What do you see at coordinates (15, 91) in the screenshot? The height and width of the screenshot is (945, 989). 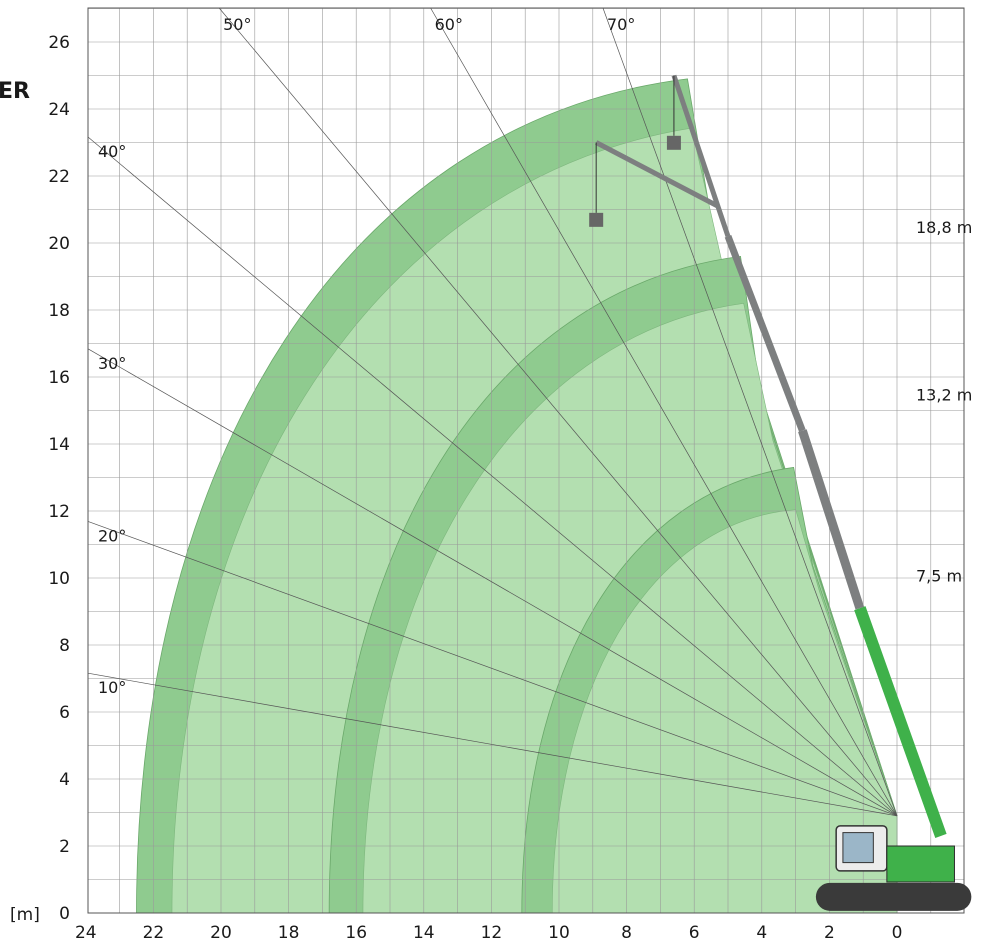 I see `header-fragment: ER` at bounding box center [15, 91].